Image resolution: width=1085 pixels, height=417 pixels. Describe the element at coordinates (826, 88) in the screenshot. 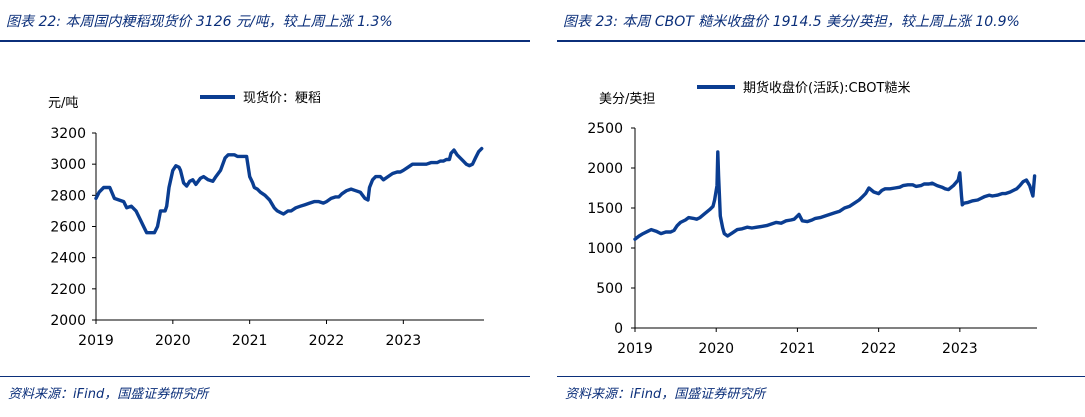

I see `legend-label: 期货收盘价(活跃):CBOT糙米` at that location.